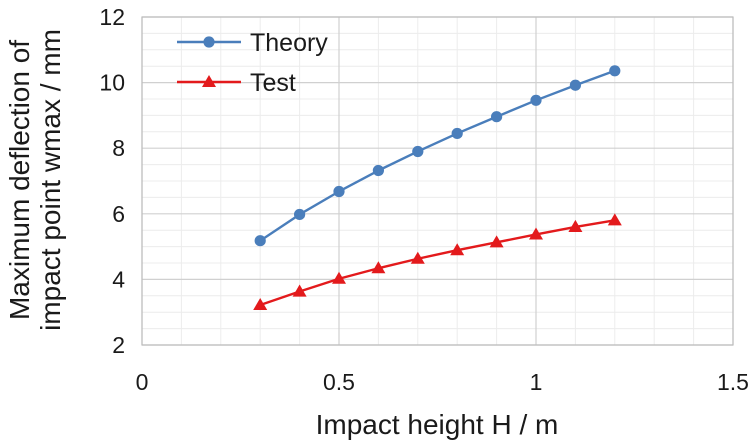 The width and height of the screenshot is (753, 445). I want to click on y-axis-ticks: 2 4 6 8 10 12, so click(112, 181).